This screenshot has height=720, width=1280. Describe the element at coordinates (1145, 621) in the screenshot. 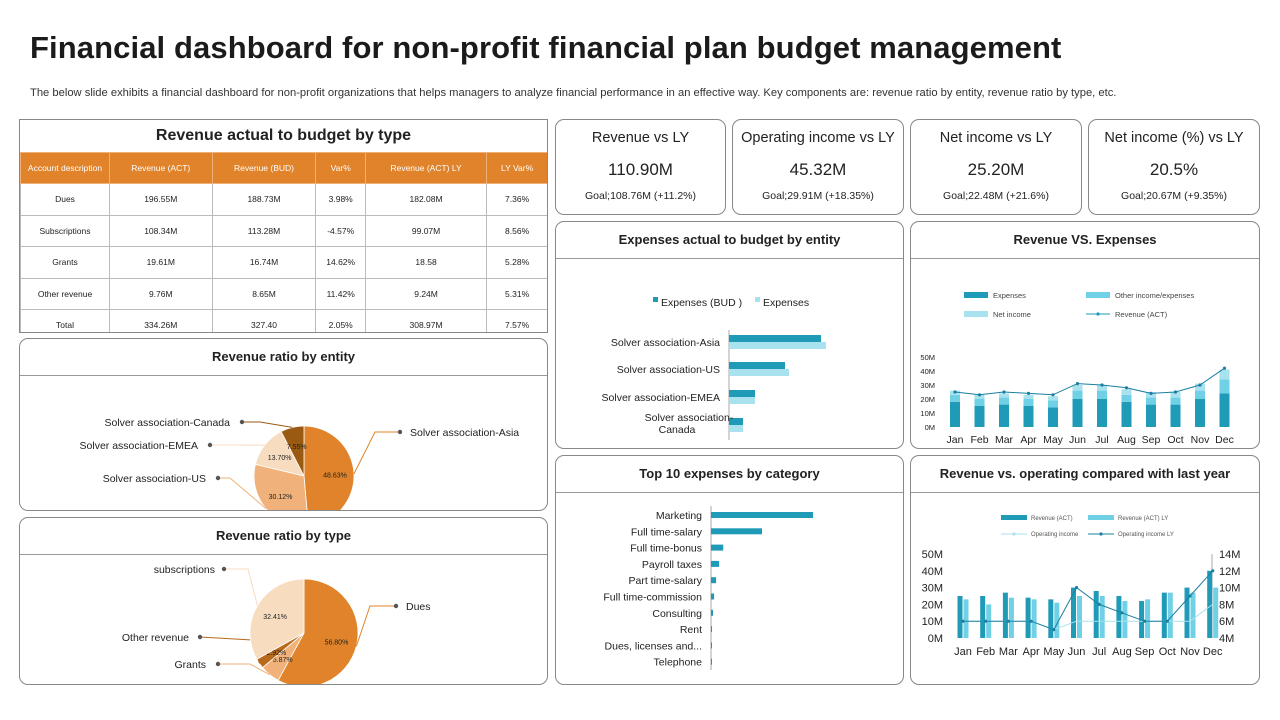

I see `operating-point` at that location.